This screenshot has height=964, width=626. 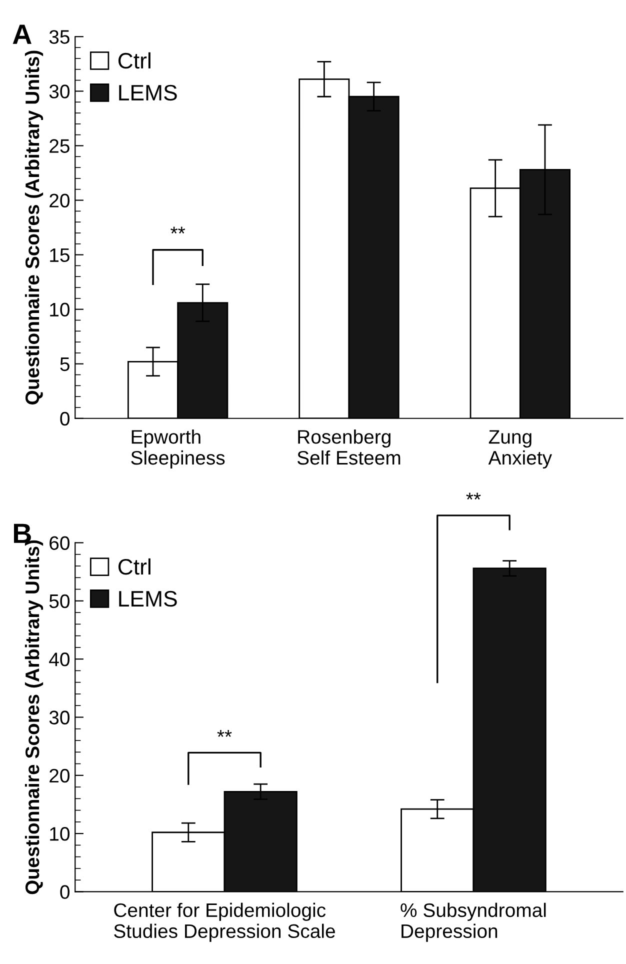 What do you see at coordinates (520, 449) in the screenshot?
I see `x-tick-label: Zung Anxiety` at bounding box center [520, 449].